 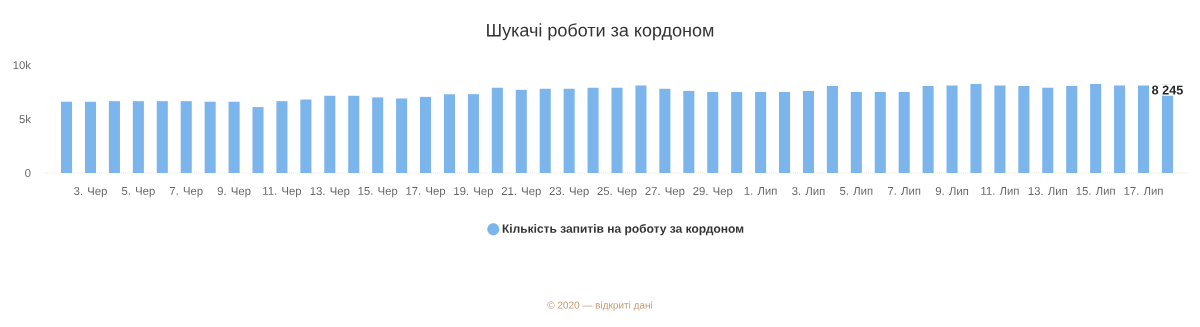 What do you see at coordinates (856, 191) in the screenshot?
I see `x-tick-label: 5. Лип` at bounding box center [856, 191].